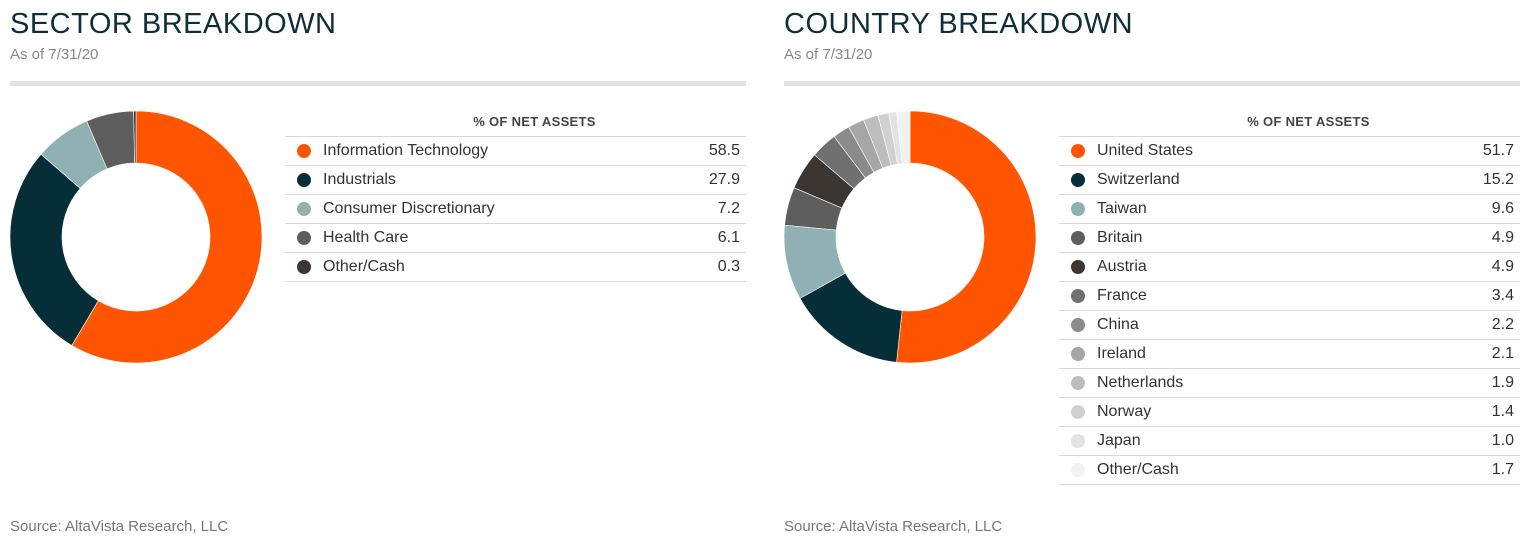 Image resolution: width=1540 pixels, height=544 pixels. Describe the element at coordinates (1461, 412) in the screenshot. I see `legend-value: 1.4` at that location.